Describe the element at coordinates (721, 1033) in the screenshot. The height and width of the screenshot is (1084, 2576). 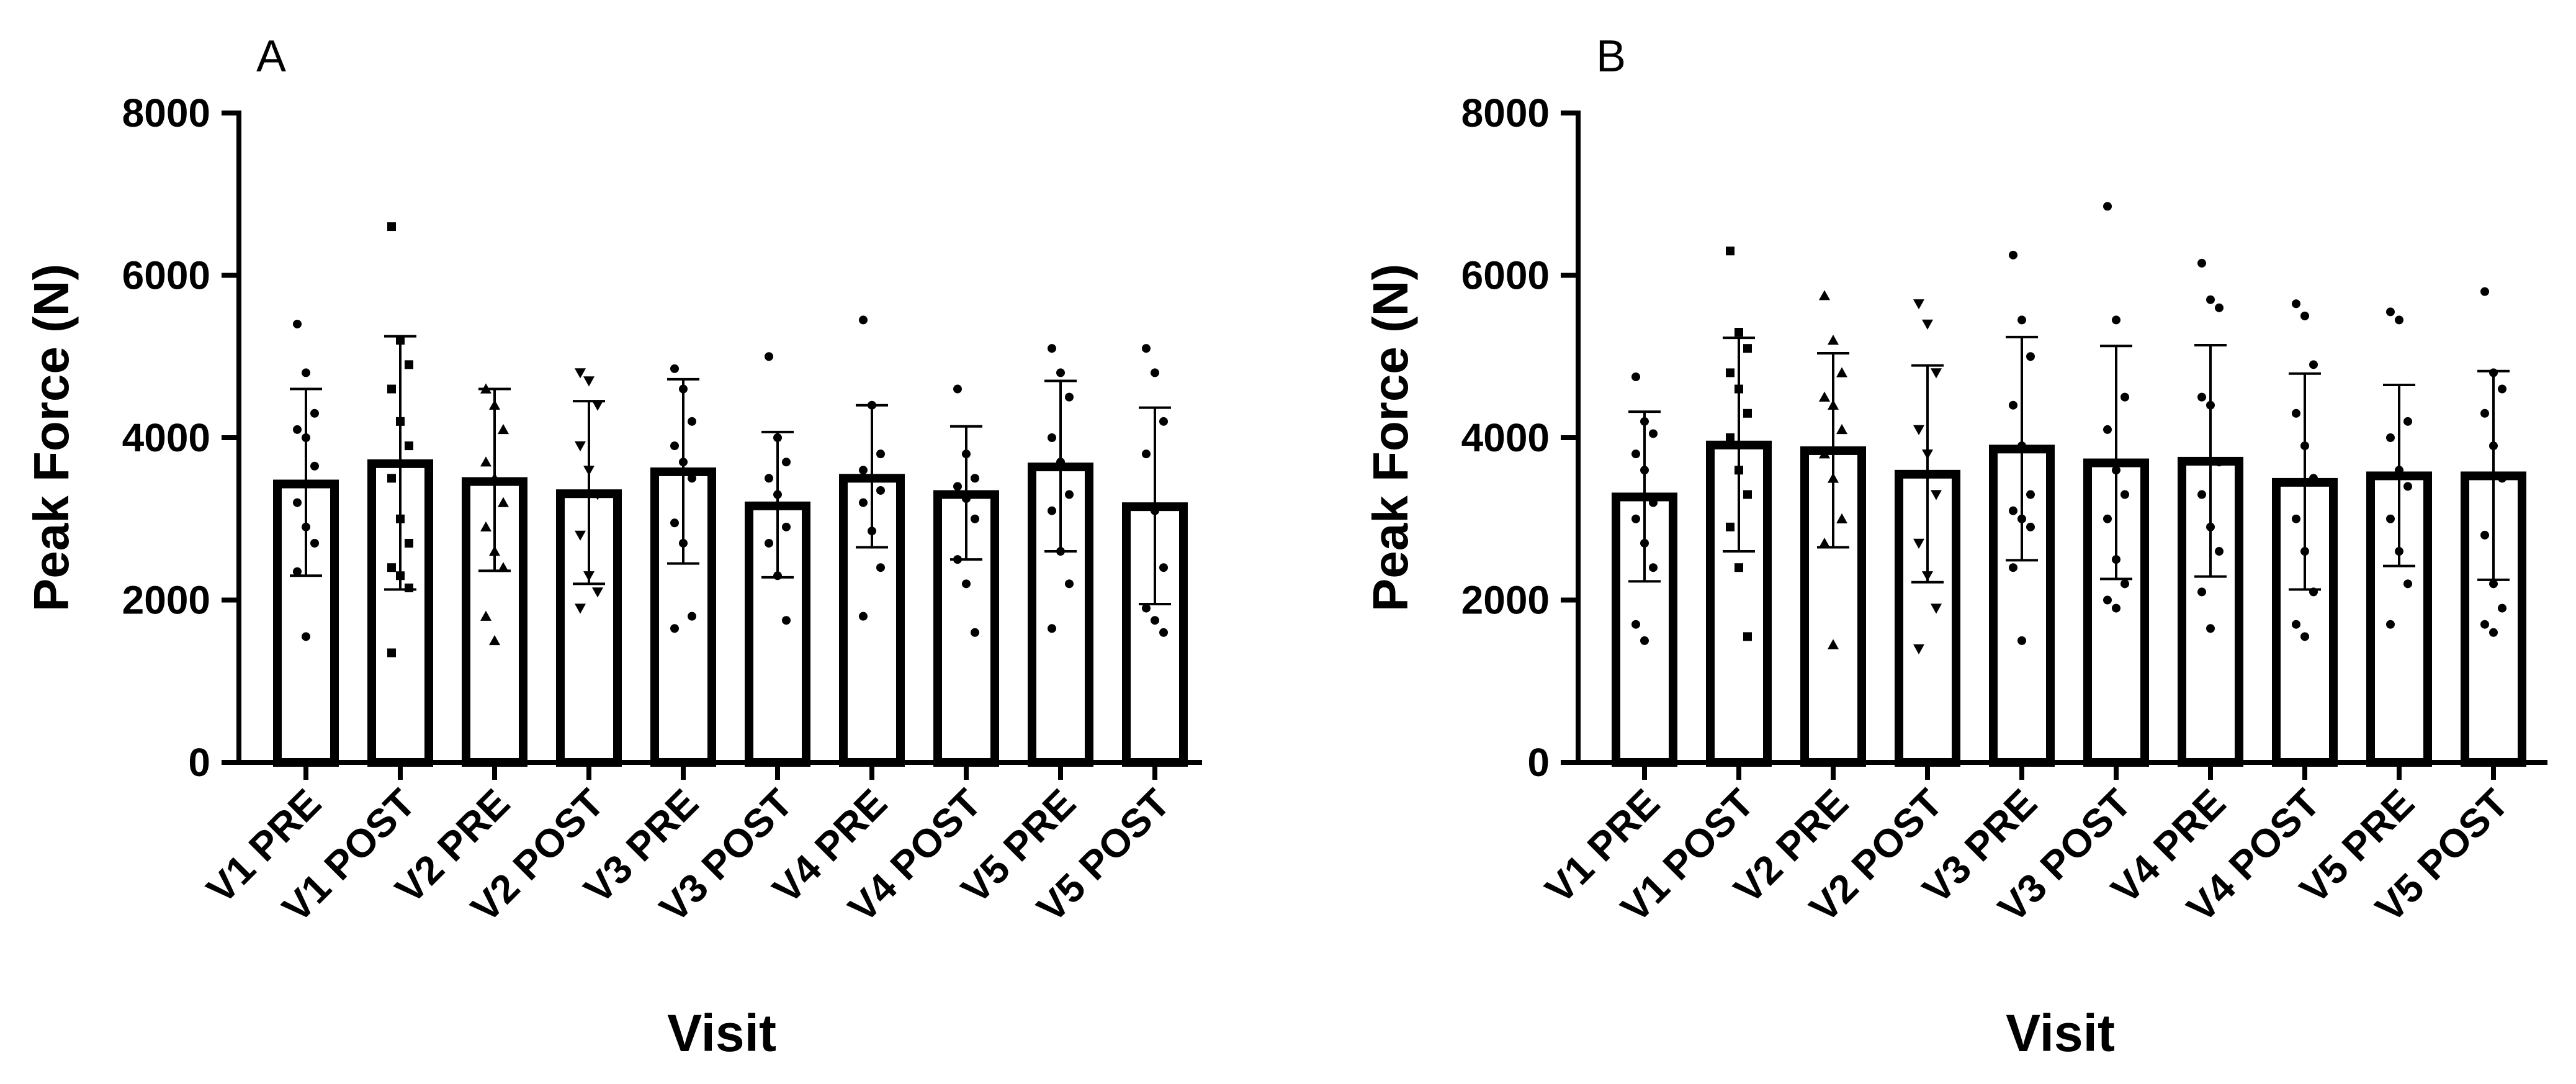
I see `x-axis-label: Visit` at that location.